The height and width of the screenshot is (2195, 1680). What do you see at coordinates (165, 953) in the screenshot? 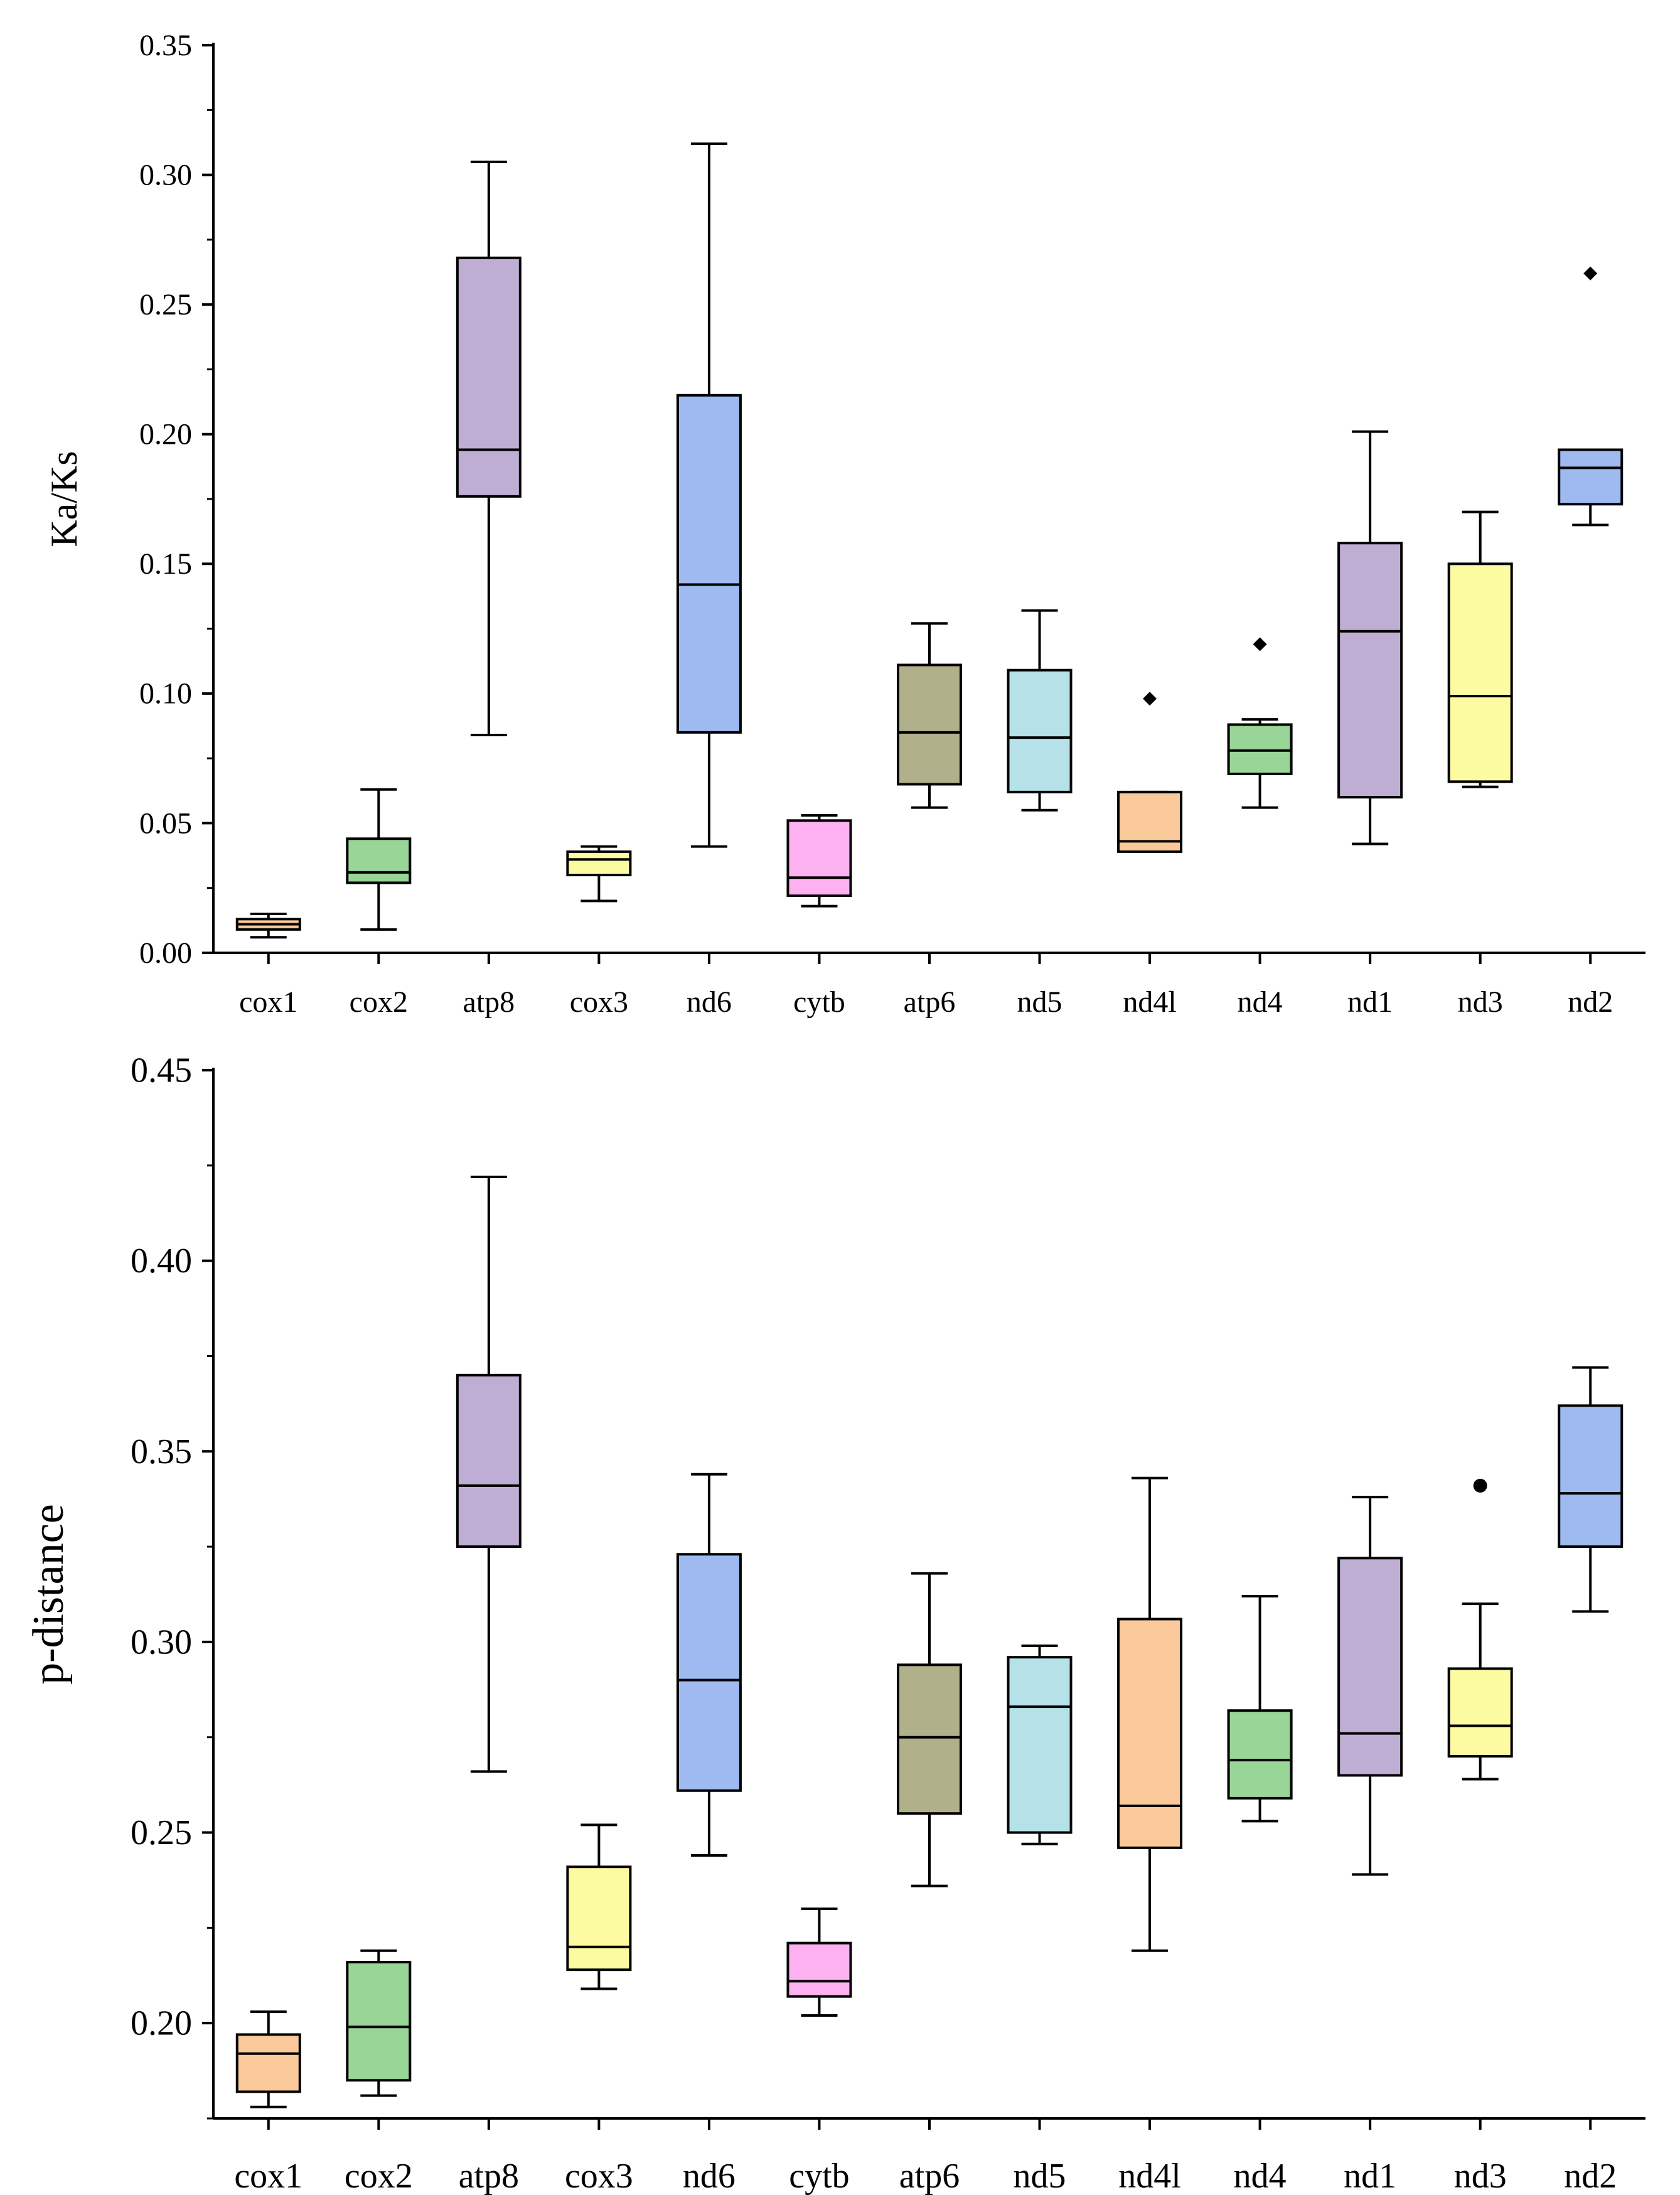
I see `y-tick-label: 0.00` at bounding box center [165, 953].